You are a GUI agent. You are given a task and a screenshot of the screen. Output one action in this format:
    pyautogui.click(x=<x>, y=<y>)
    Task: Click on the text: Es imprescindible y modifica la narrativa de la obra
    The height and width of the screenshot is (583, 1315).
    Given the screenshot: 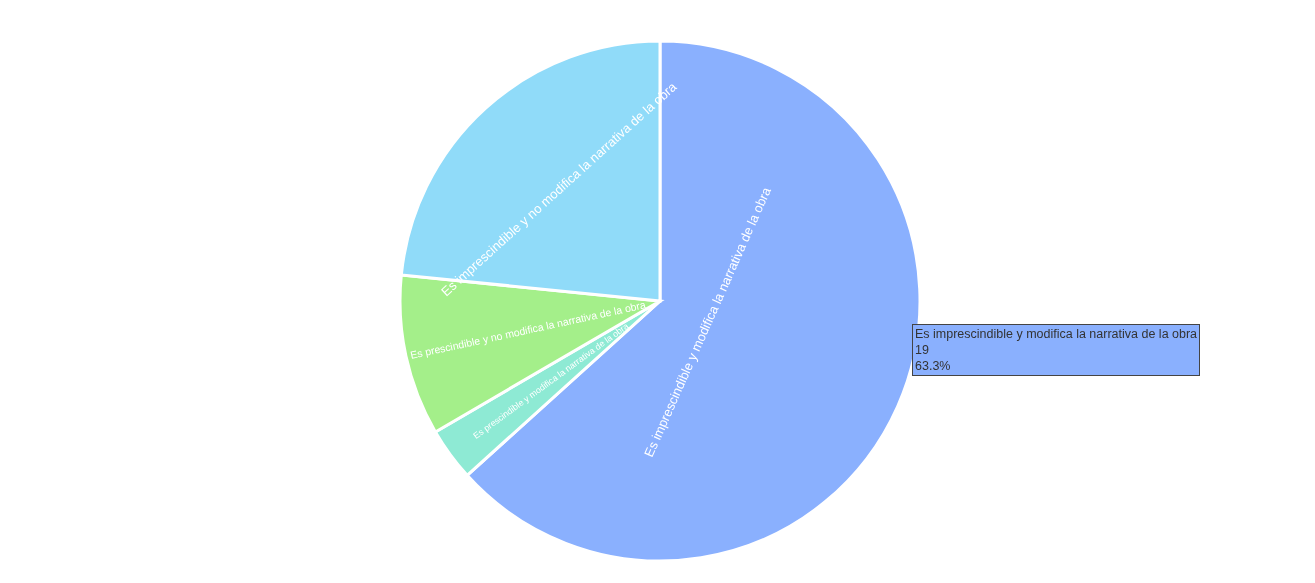 What is the action you would take?
    pyautogui.click(x=1056, y=334)
    